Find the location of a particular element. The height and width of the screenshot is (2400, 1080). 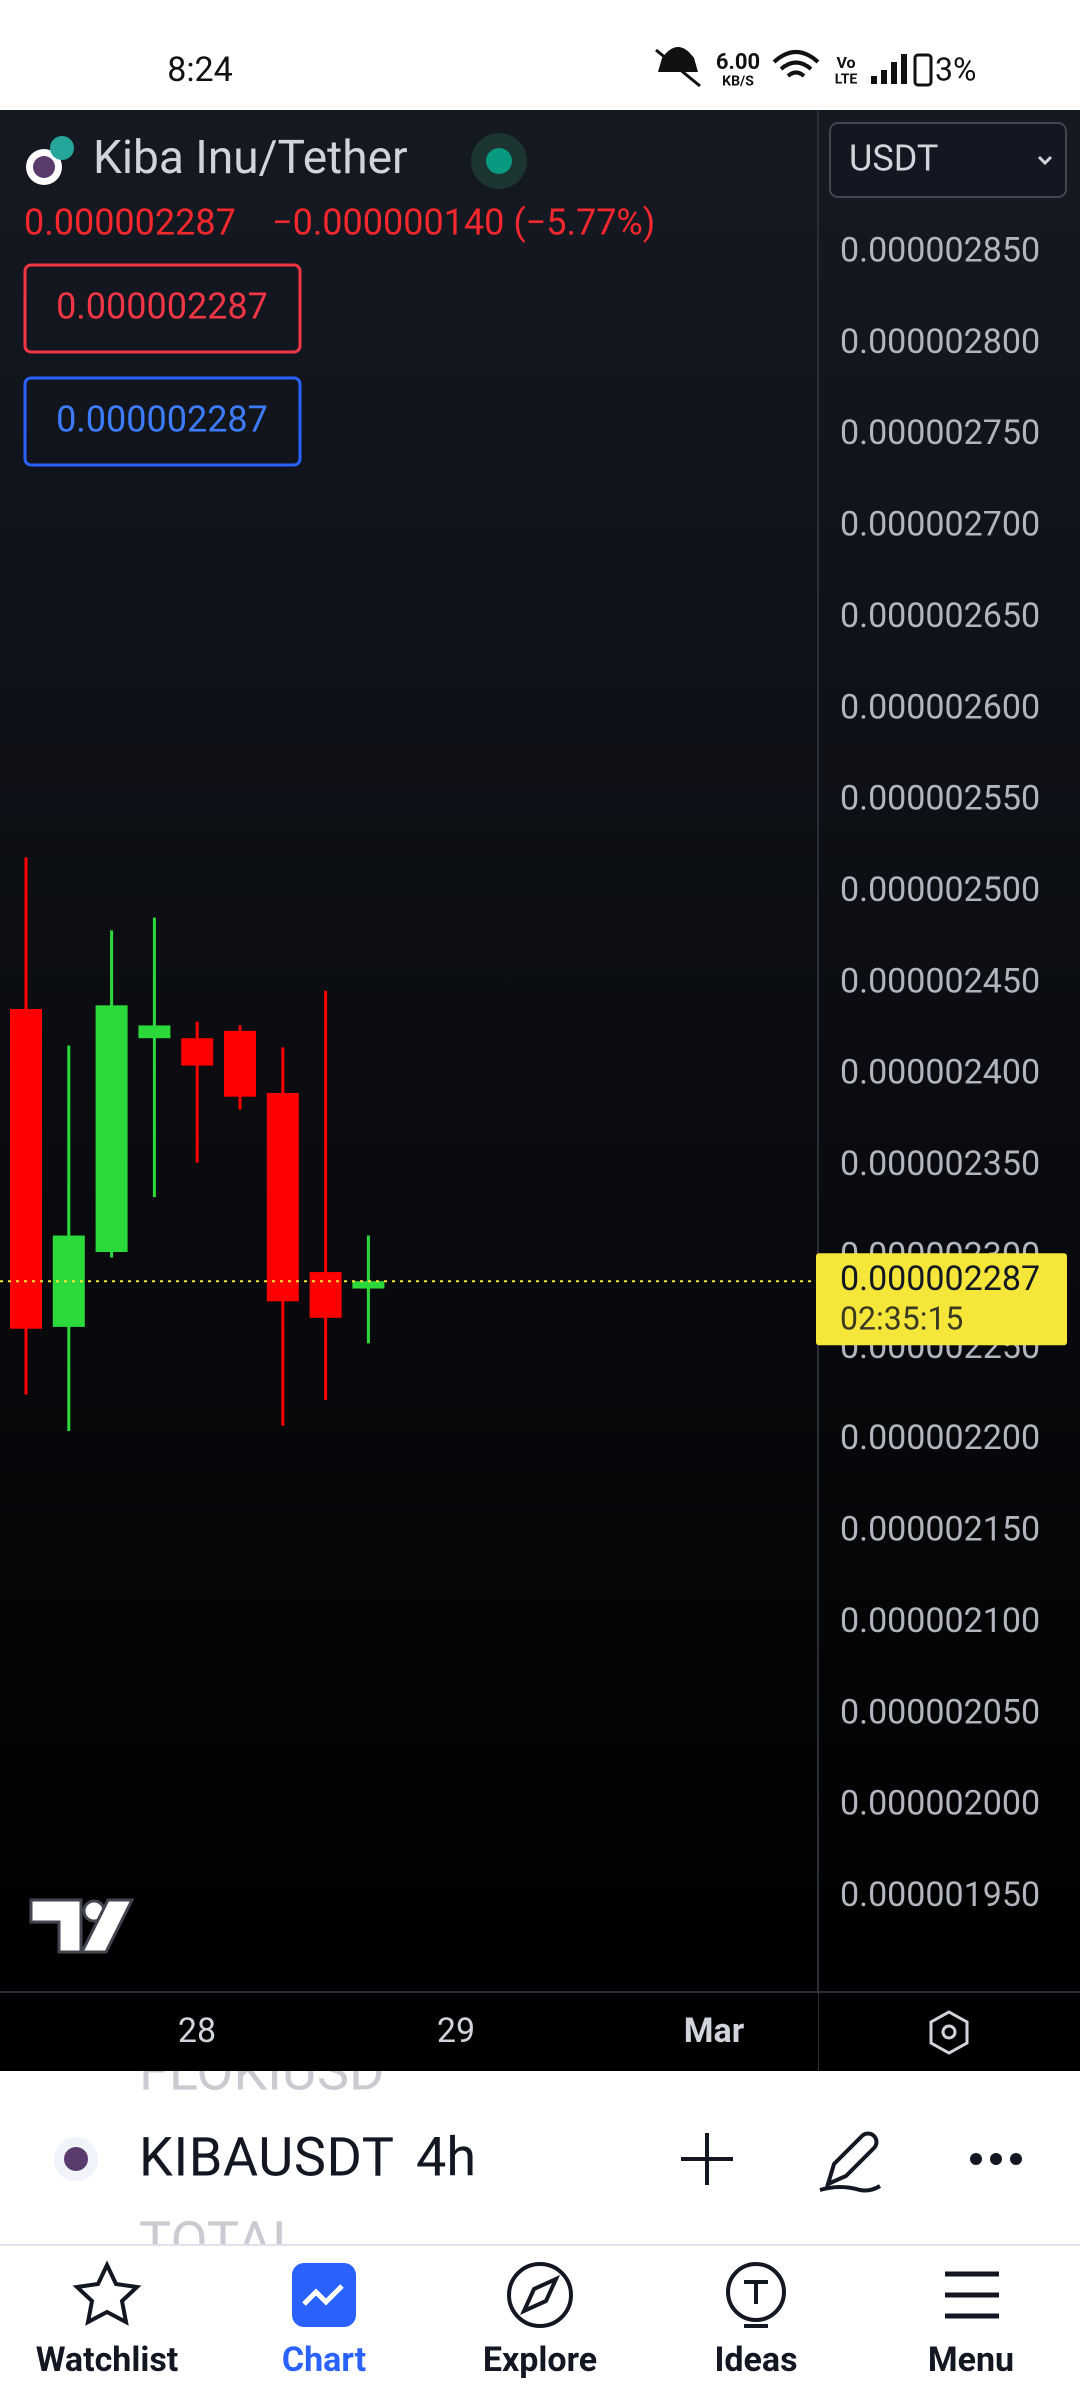

buy-price: 0.000002287 is located at coordinates (162, 420).